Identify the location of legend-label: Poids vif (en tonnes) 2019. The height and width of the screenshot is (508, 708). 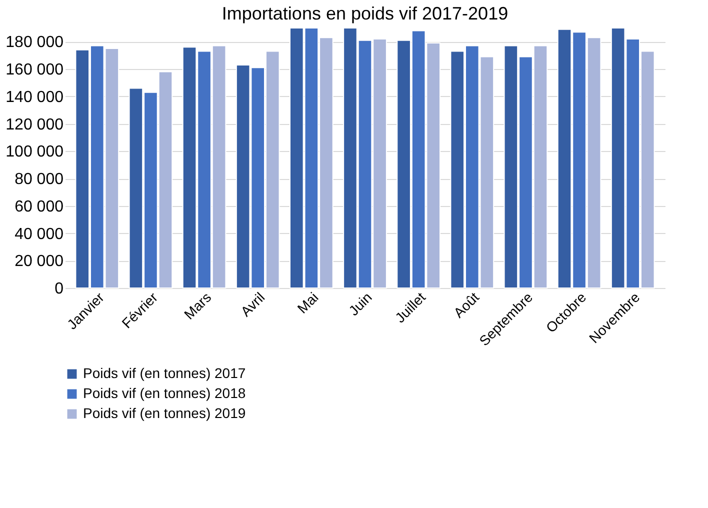
(164, 413).